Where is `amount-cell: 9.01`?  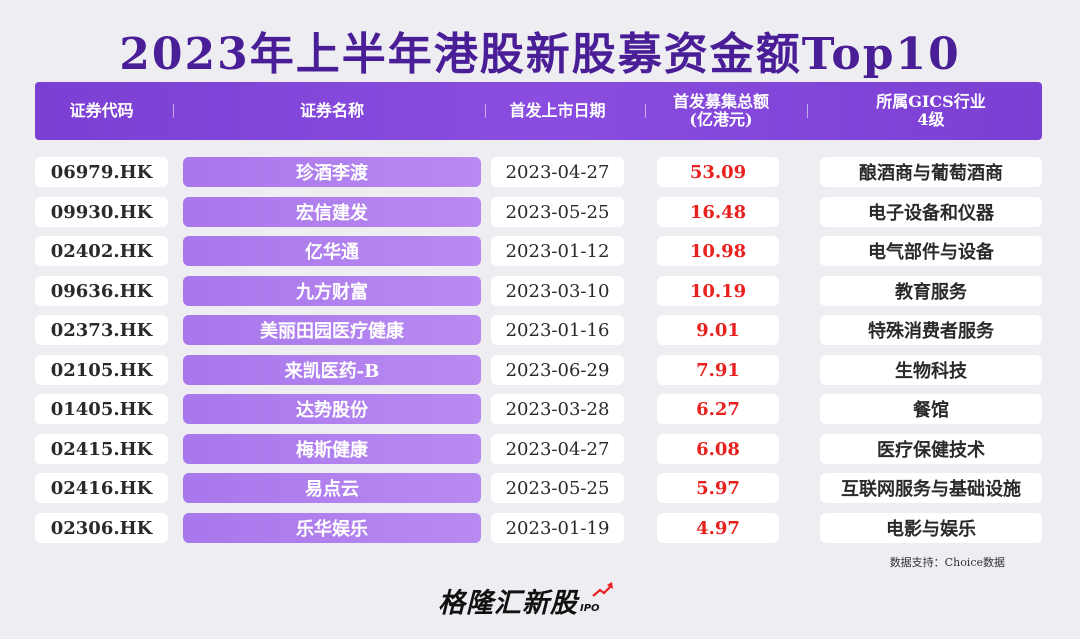 amount-cell: 9.01 is located at coordinates (718, 330).